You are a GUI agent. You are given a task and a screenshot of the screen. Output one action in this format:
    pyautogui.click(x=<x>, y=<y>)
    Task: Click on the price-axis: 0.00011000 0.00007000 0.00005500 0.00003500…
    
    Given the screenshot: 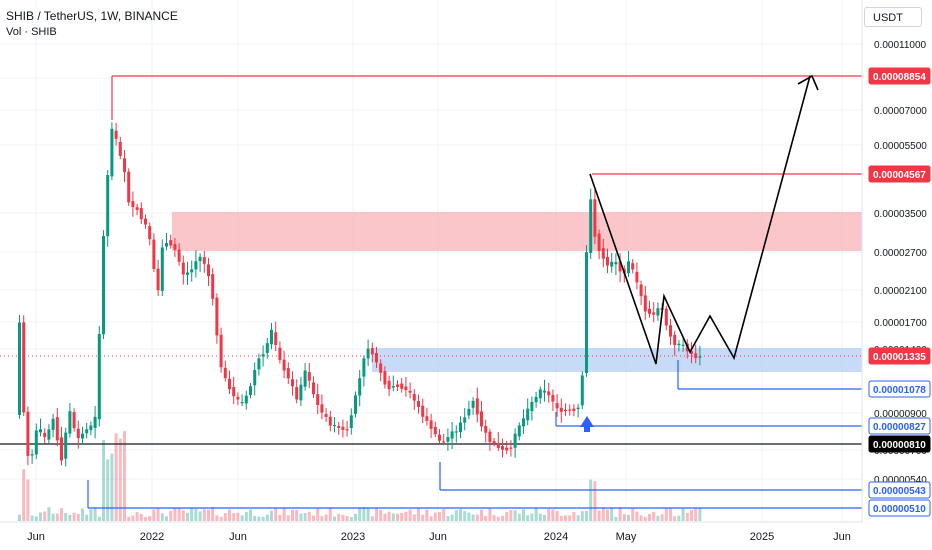 What is the action you would take?
    pyautogui.click(x=896, y=261)
    